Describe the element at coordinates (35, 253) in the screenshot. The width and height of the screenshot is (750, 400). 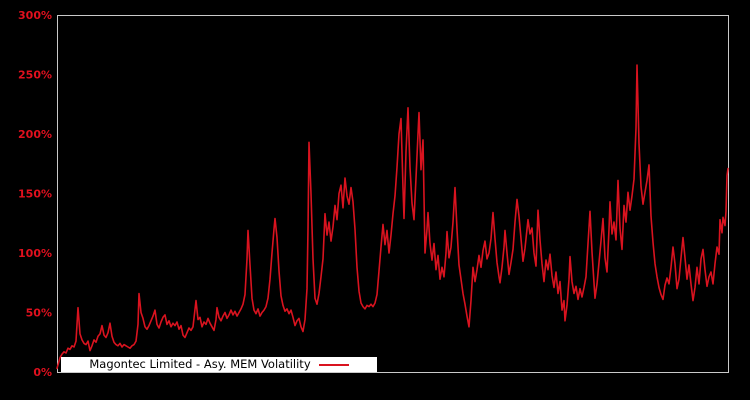
I see `y-axis-tick-label: 100%` at that location.